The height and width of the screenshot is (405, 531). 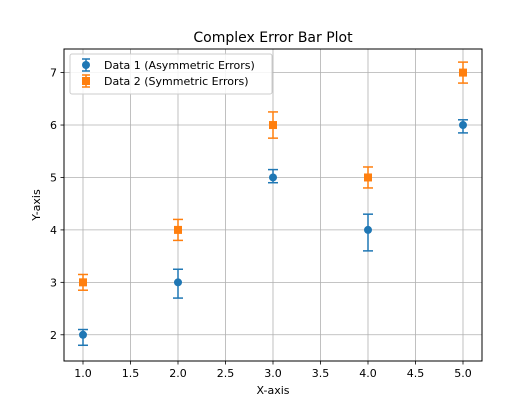 What do you see at coordinates (463, 373) in the screenshot?
I see `x-tick-label: 5.0` at bounding box center [463, 373].